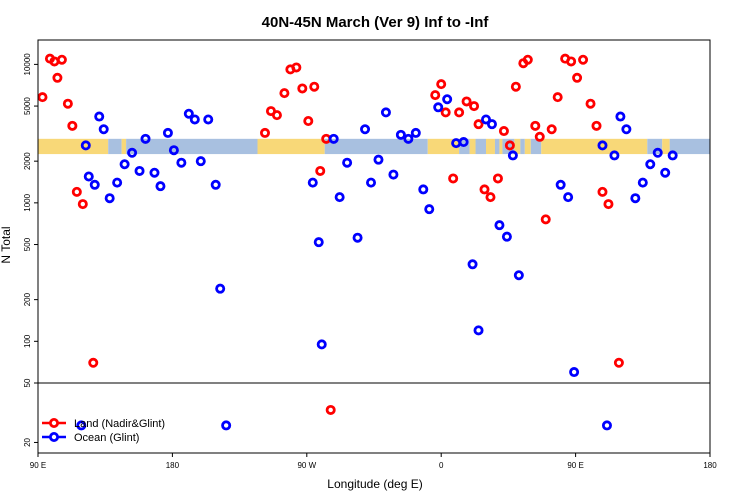 This screenshot has width=750, height=500. What do you see at coordinates (441, 465) in the screenshot?
I see `x-tick-label: 0` at bounding box center [441, 465].